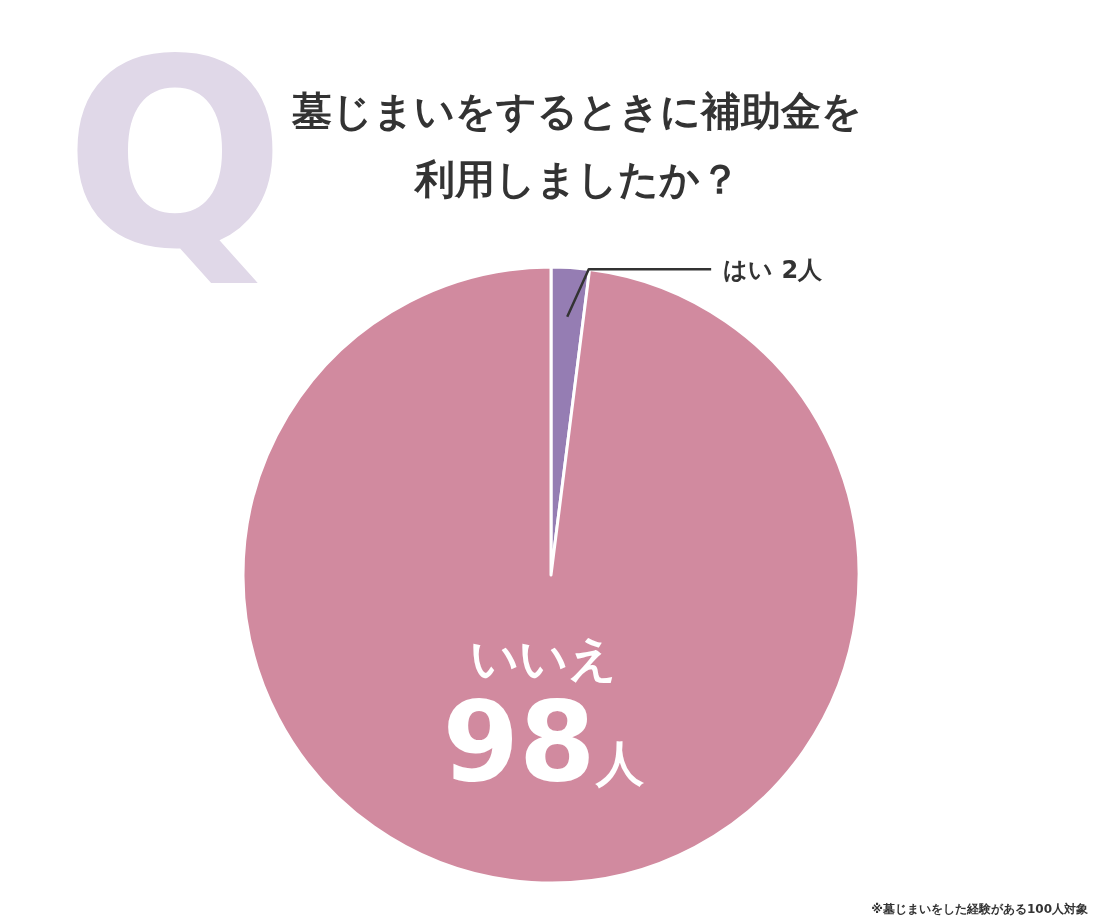 The image size is (1100, 923). Describe the element at coordinates (773, 270) in the screenshot. I see `data-label: はい 2人` at that location.